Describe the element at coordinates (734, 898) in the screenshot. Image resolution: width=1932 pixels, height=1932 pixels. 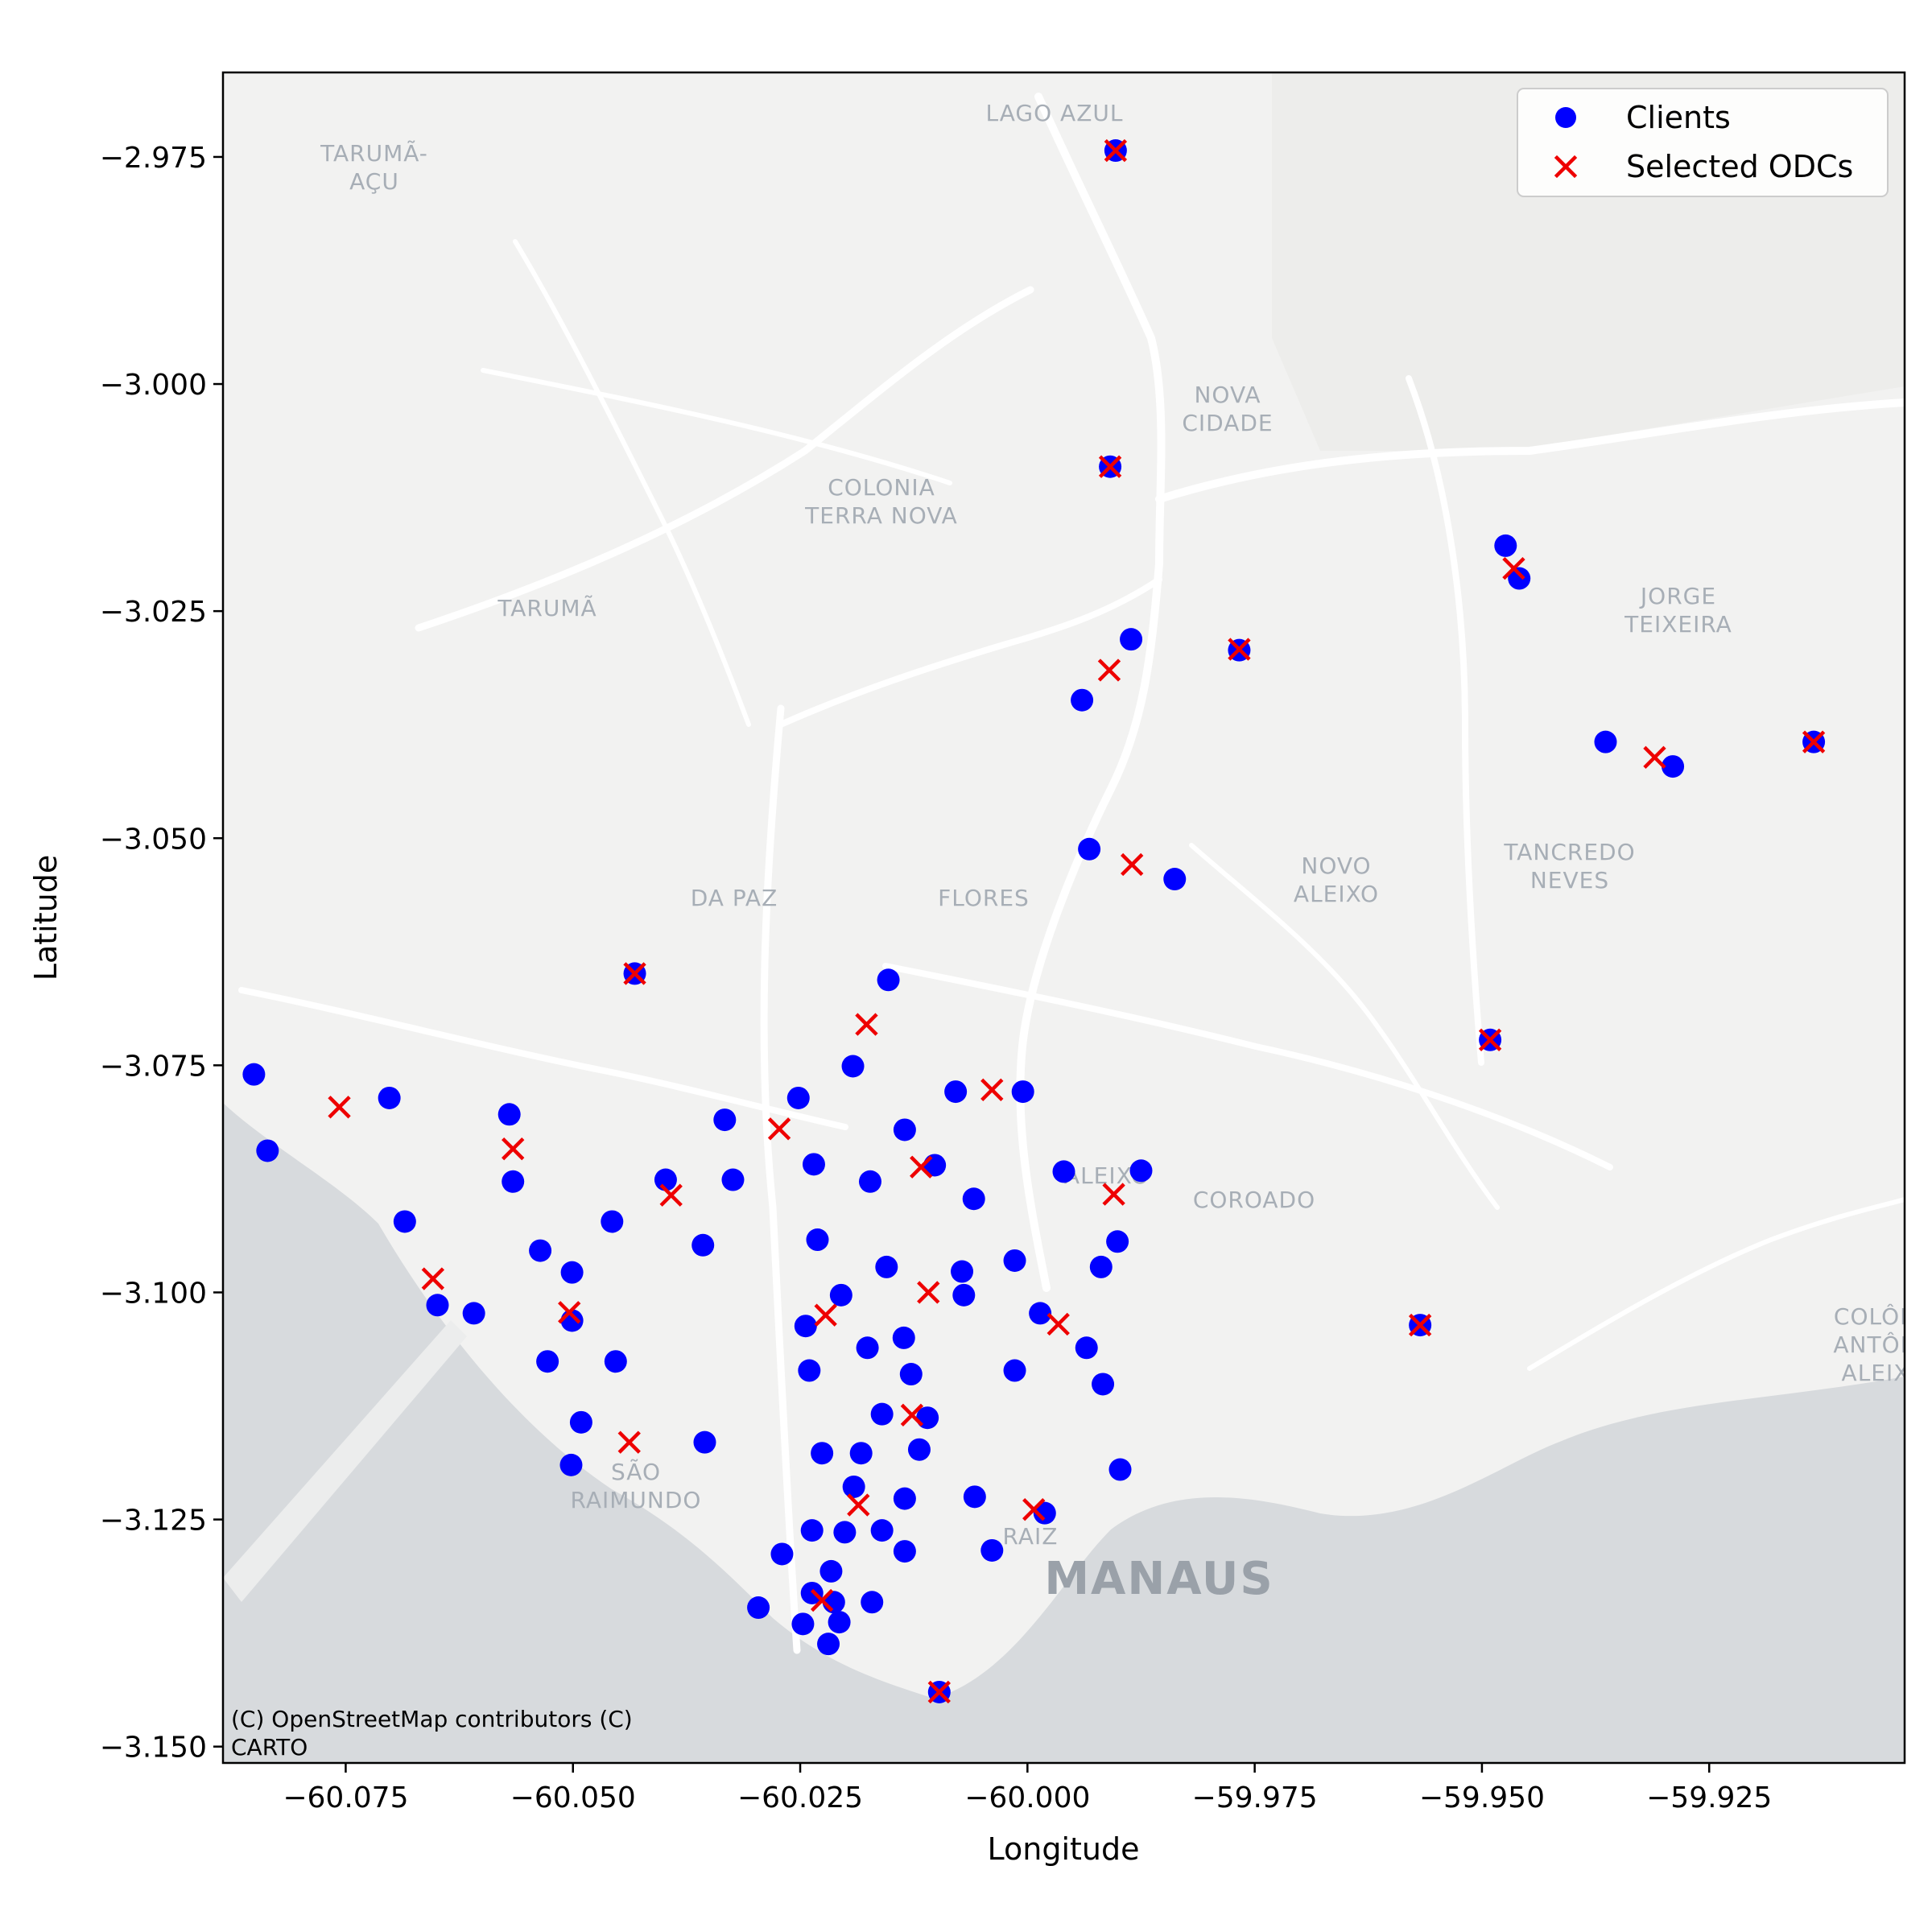
I see `map-label: DA PAZ` at that location.